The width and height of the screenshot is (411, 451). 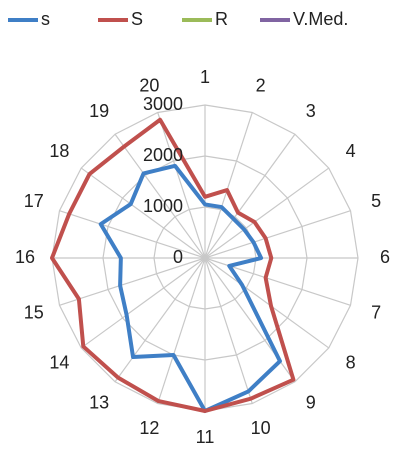 What do you see at coordinates (261, 86) in the screenshot?
I see `category-label: 2` at bounding box center [261, 86].